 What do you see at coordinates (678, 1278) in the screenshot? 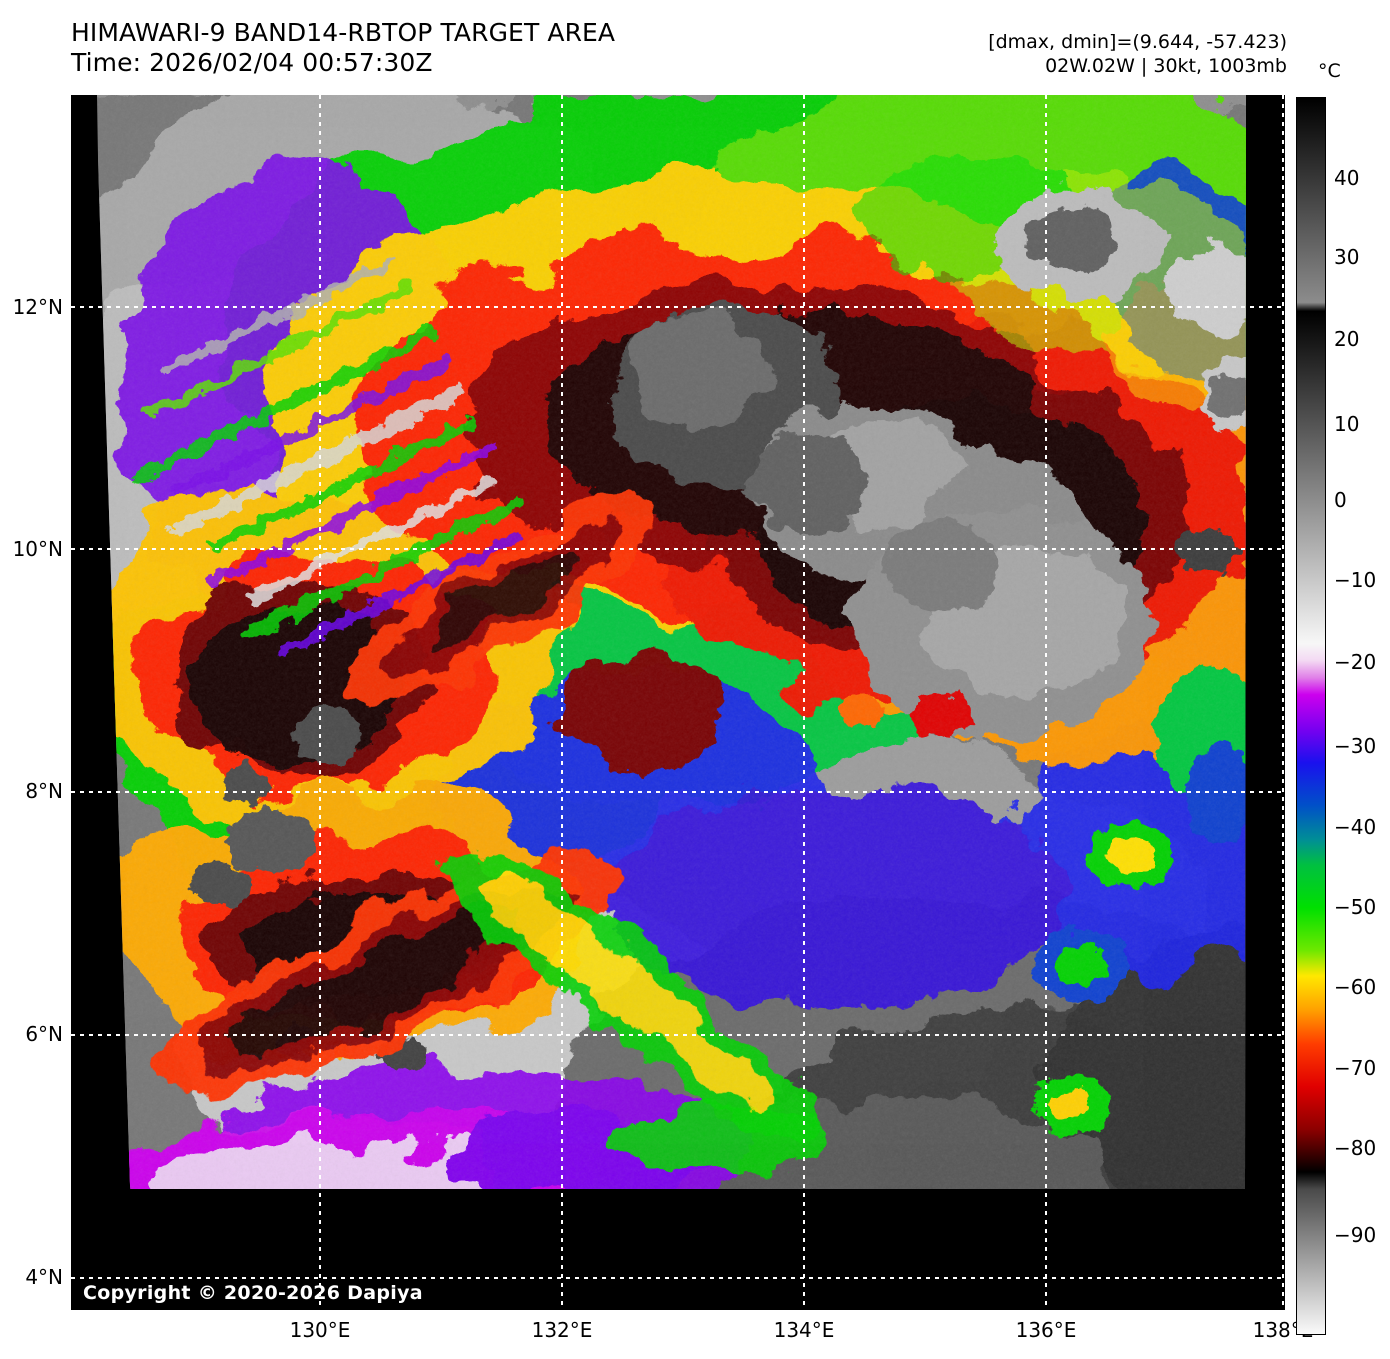
I see `gridline-lat-4N` at bounding box center [678, 1278].